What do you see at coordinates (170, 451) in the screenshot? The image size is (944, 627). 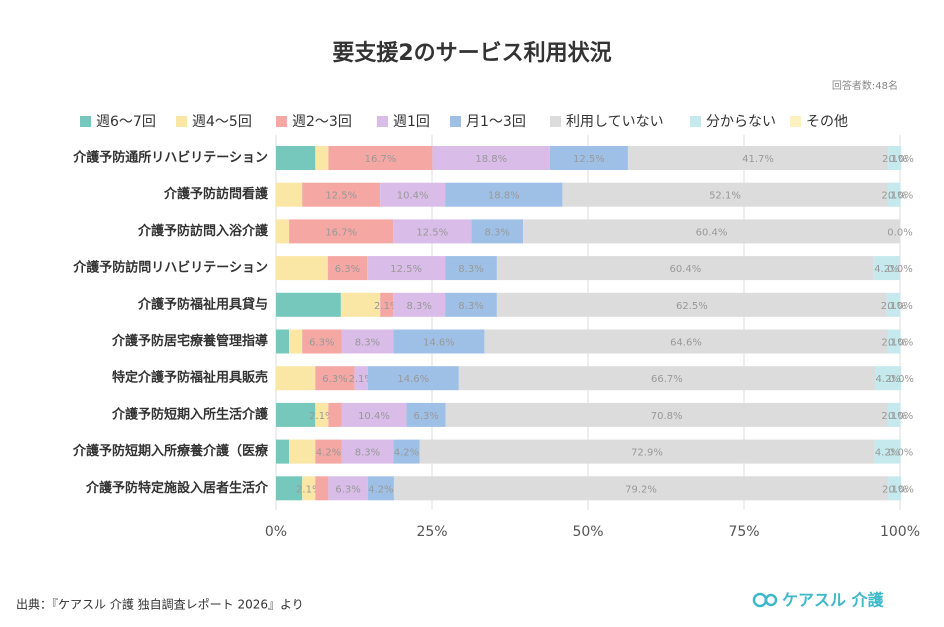 I see `y-tick-label: 介護予防短期入所療養介護（医療` at bounding box center [170, 451].